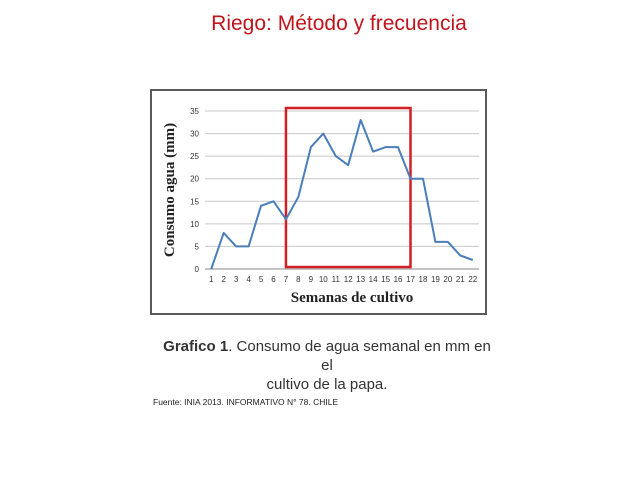  What do you see at coordinates (435, 279) in the screenshot?
I see `x-tick-label: 19` at bounding box center [435, 279].